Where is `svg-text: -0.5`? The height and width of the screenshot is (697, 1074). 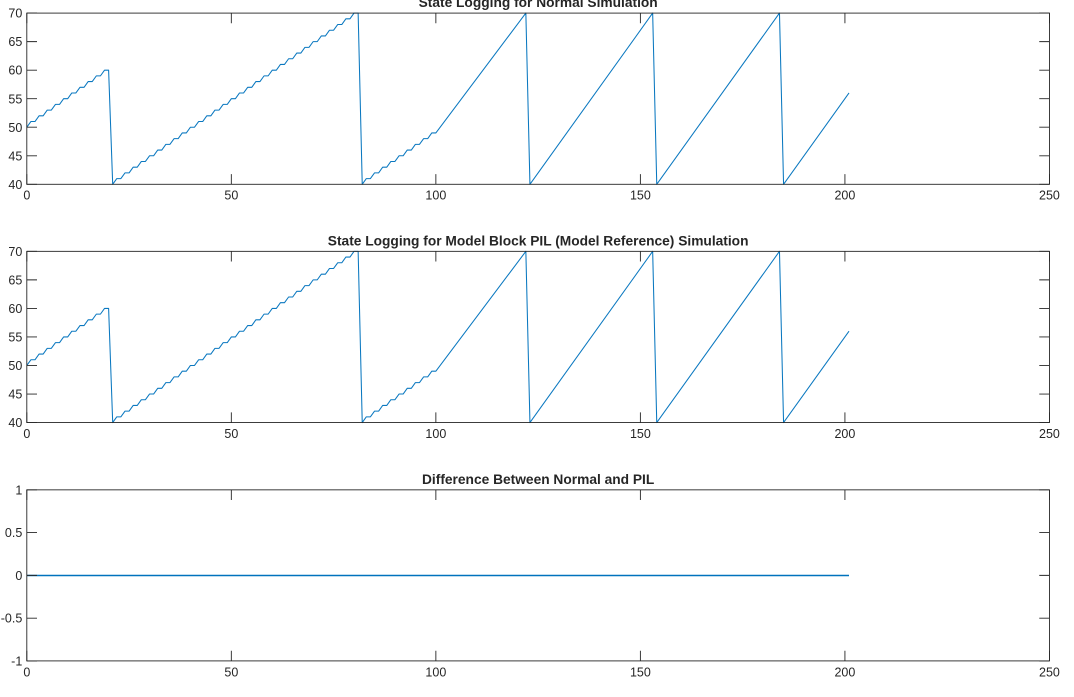 svg-text: -0.5 is located at coordinates (12, 619).